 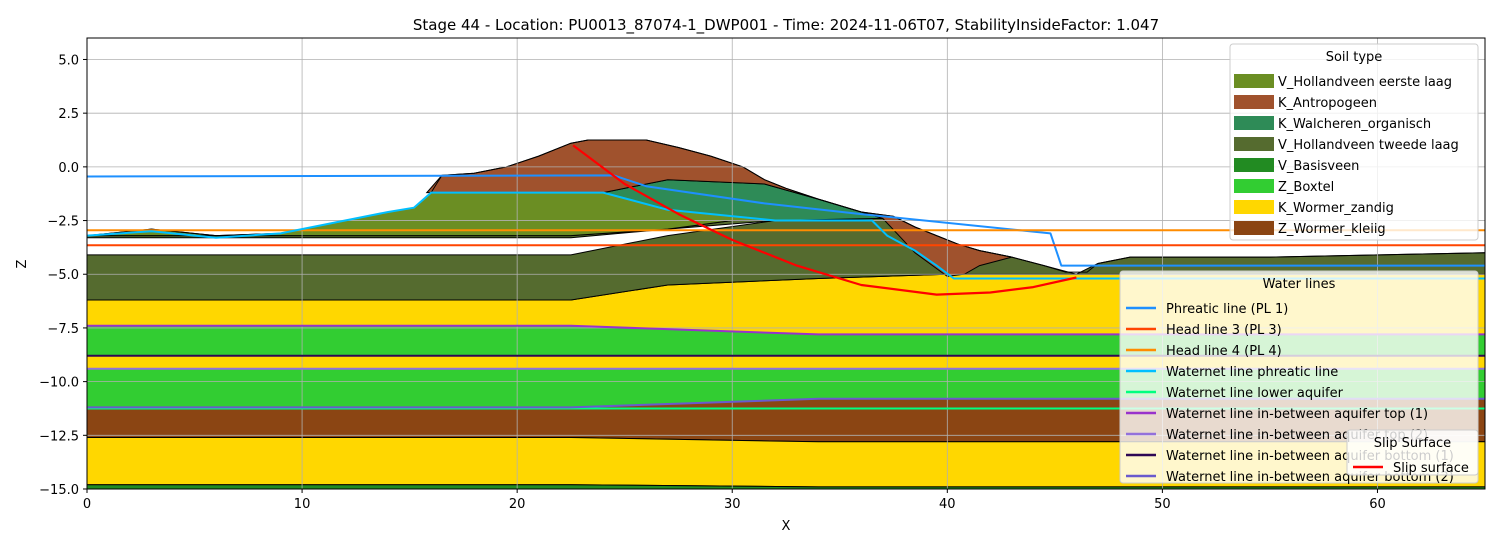 I want to click on slip-surface-layer, so click(x=824, y=220).